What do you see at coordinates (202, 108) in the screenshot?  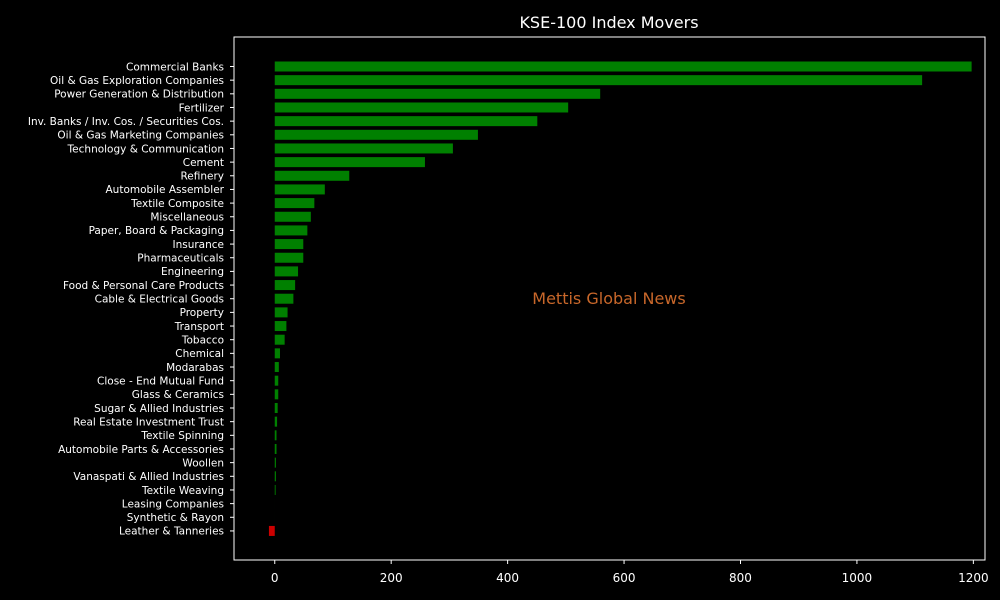 I see `category-label-3: Fertilizer` at bounding box center [202, 108].